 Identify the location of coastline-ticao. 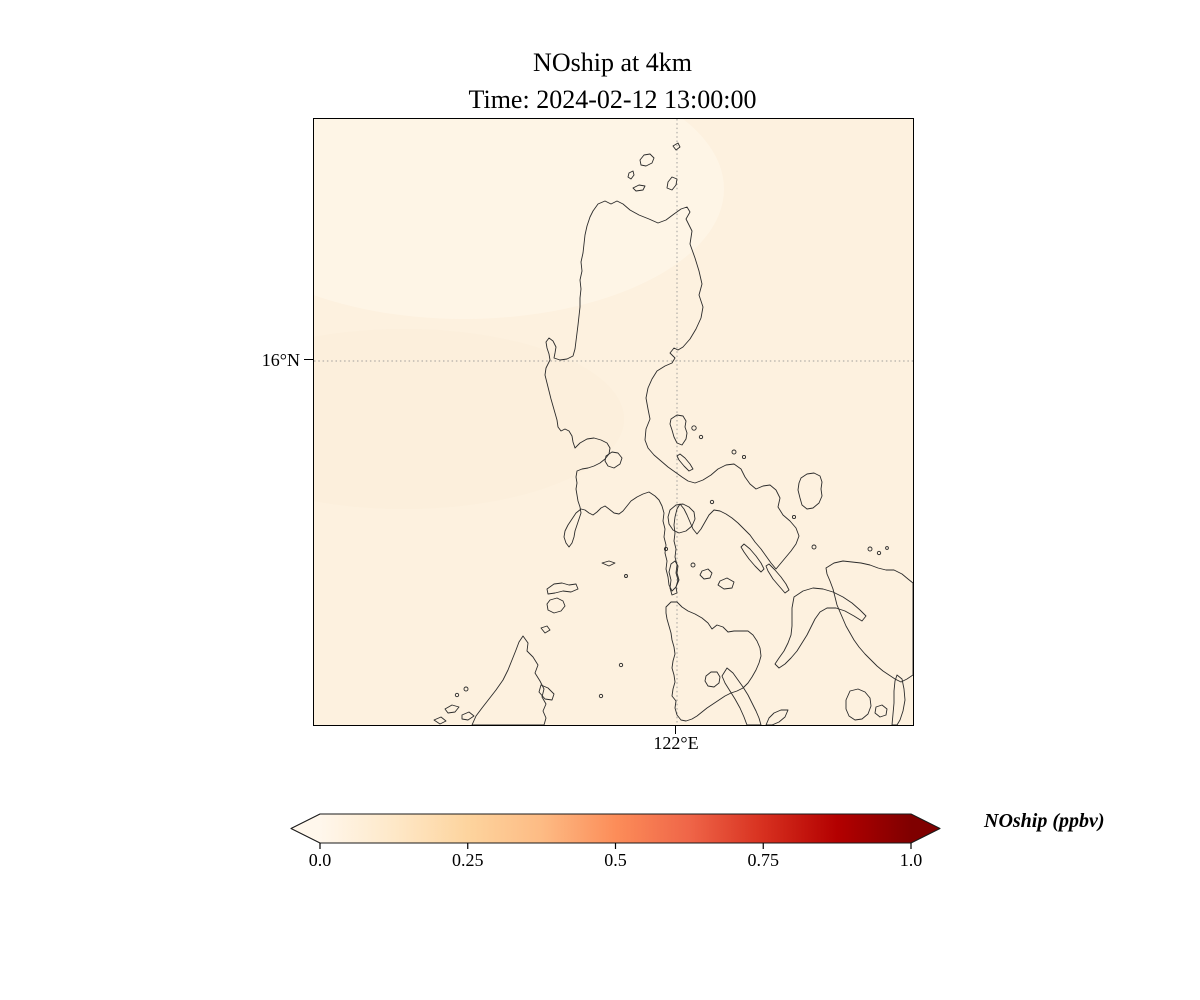
(777, 578).